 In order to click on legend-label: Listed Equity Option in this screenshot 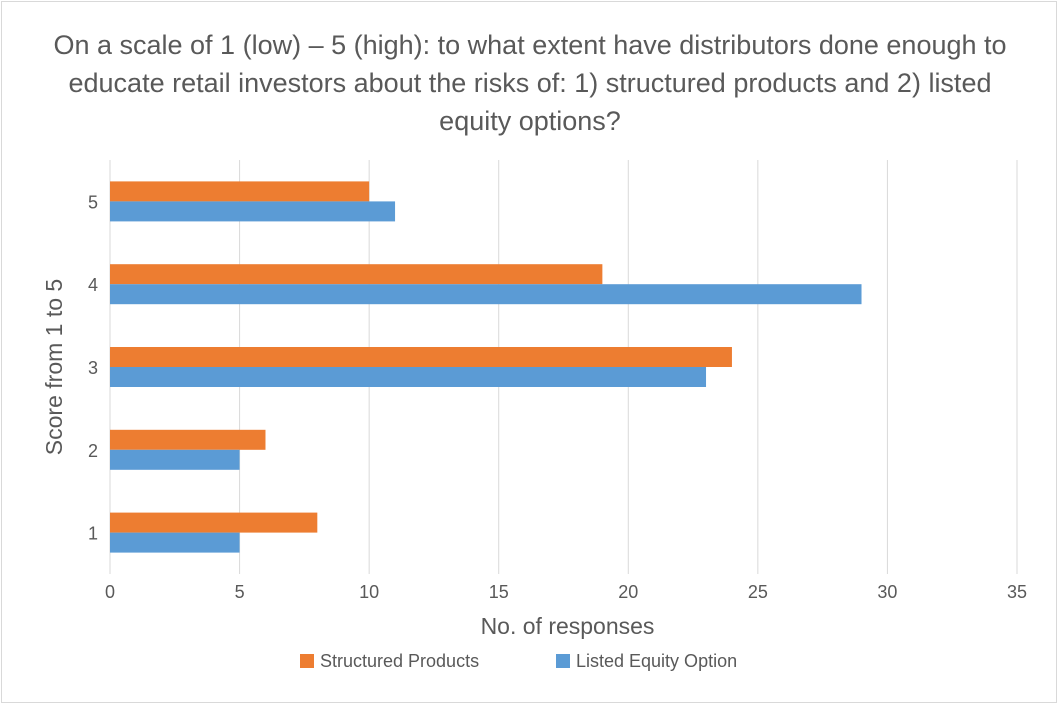, I will do `click(656, 661)`.